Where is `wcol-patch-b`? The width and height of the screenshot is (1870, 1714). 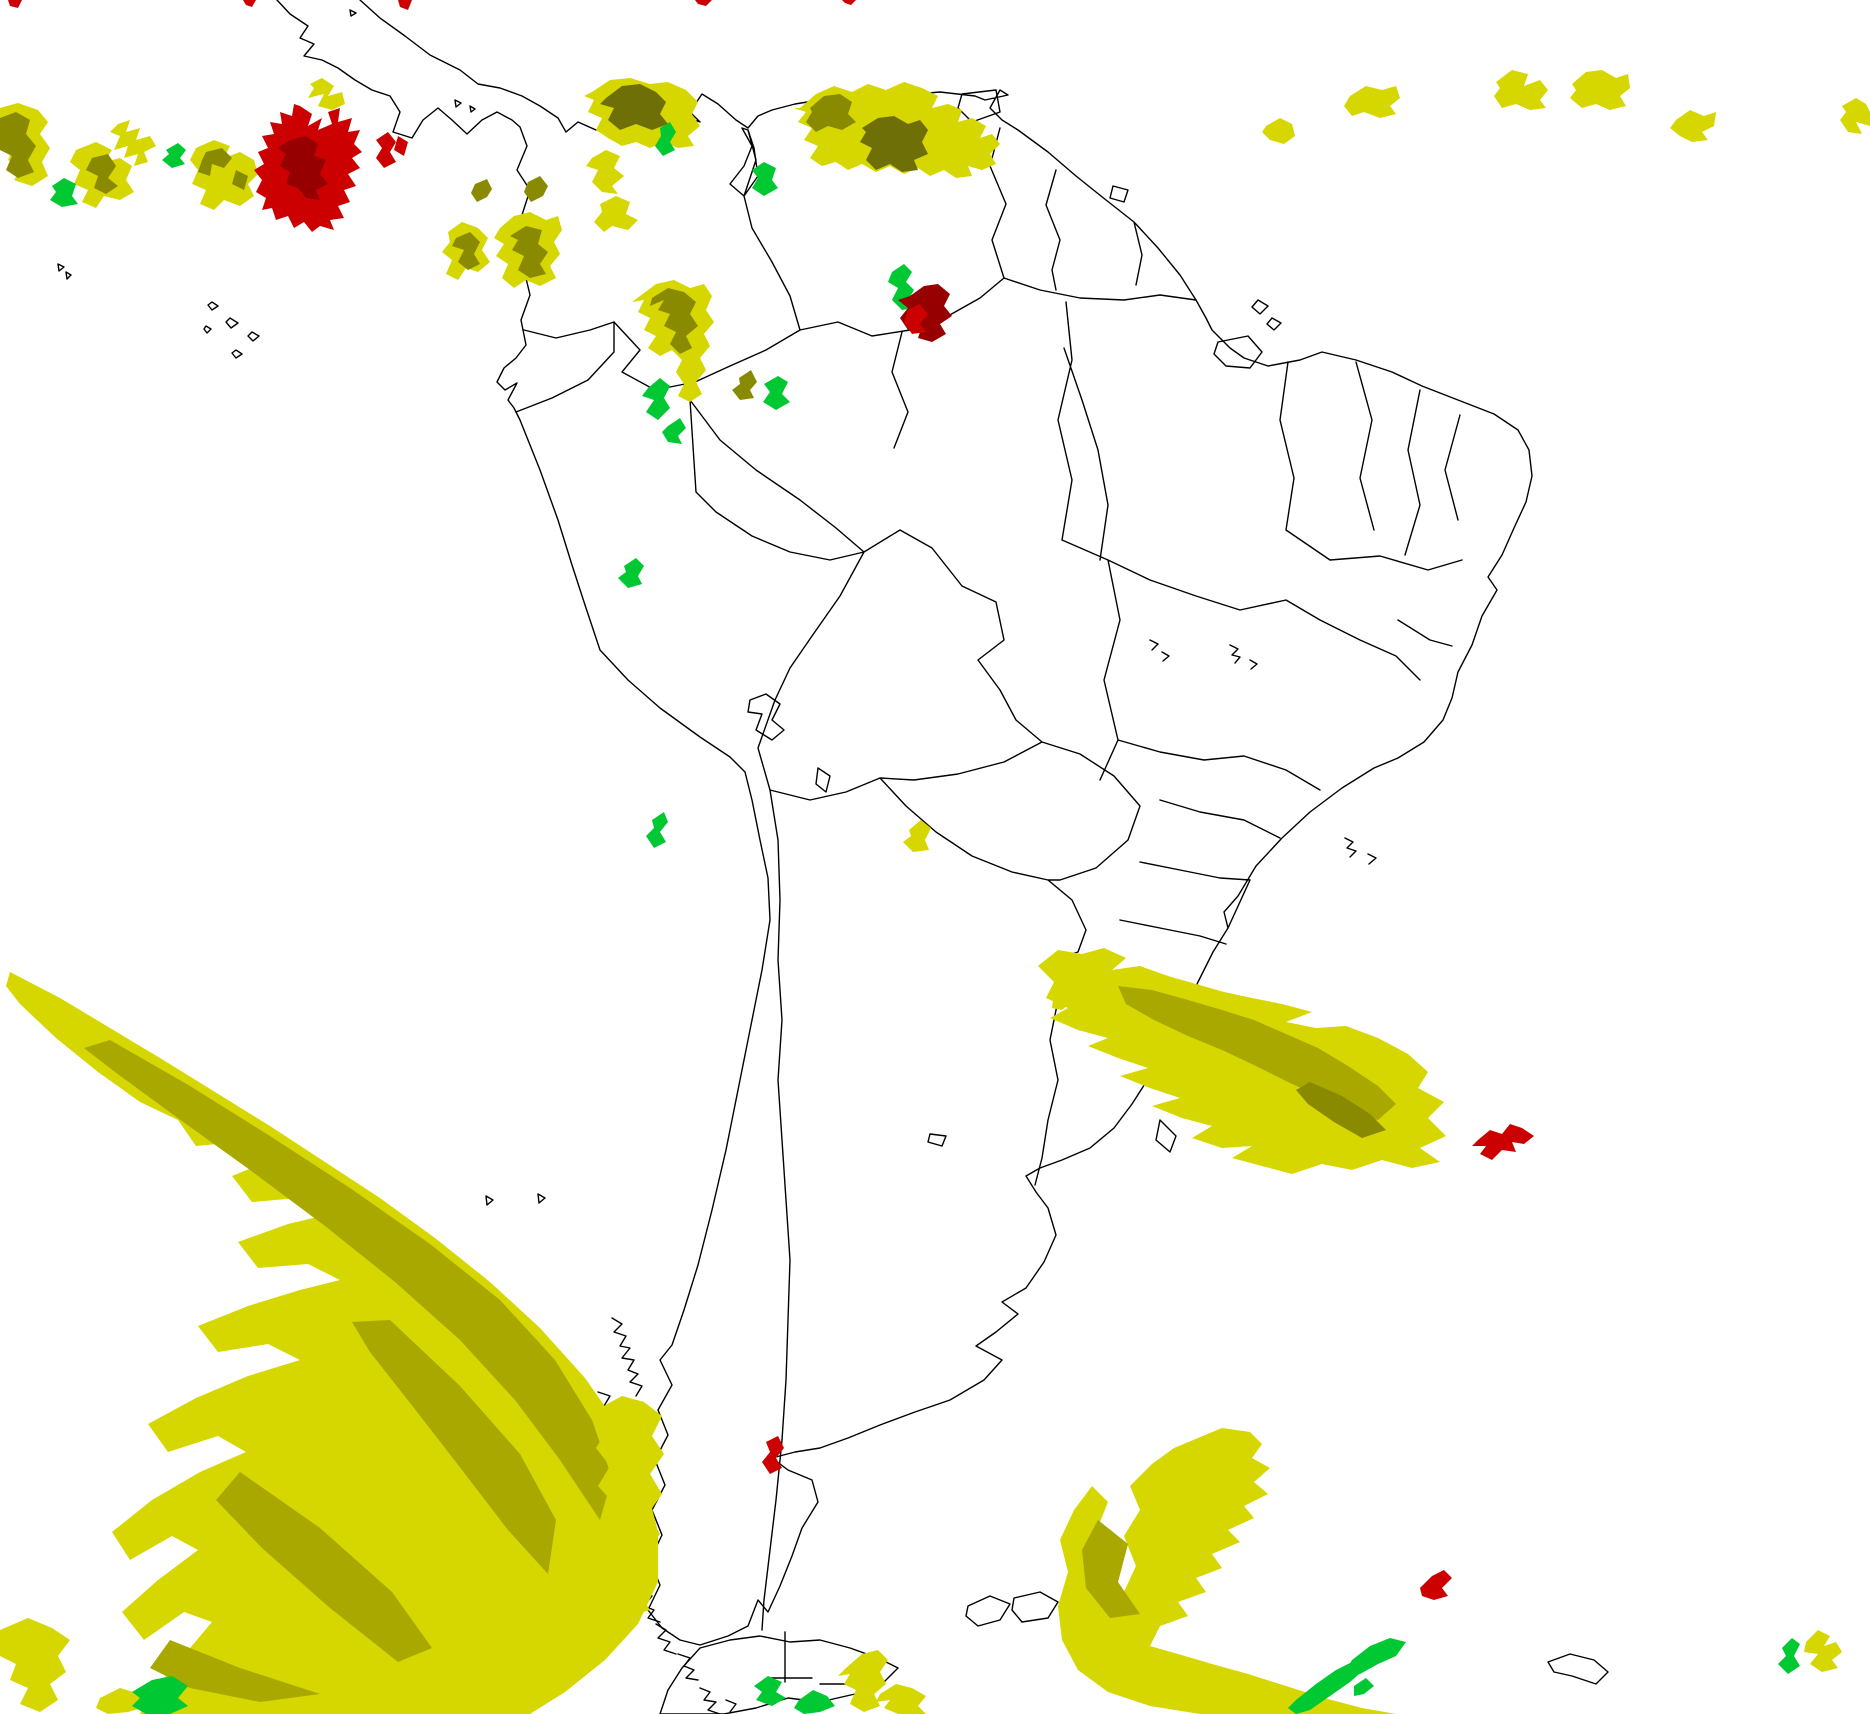 wcol-patch-b is located at coordinates (616, 214).